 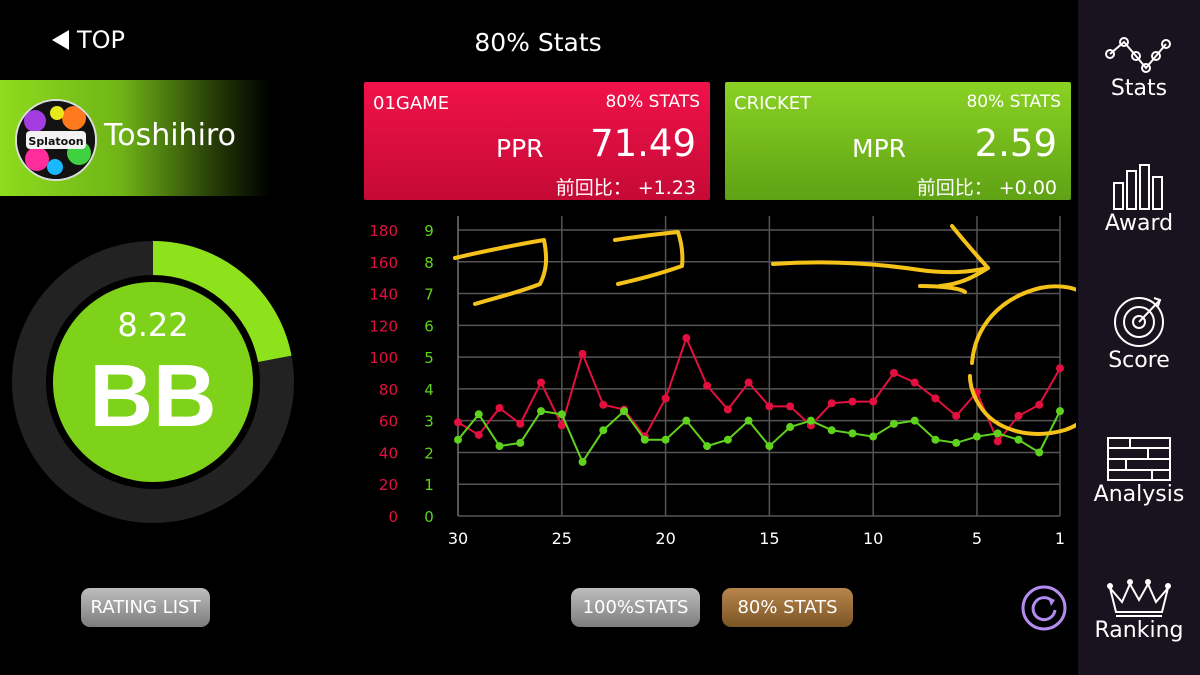 I want to click on card-cricket: CRICKET 80% STATS MPR 2.59 前回比： +0.00, so click(x=898, y=141).